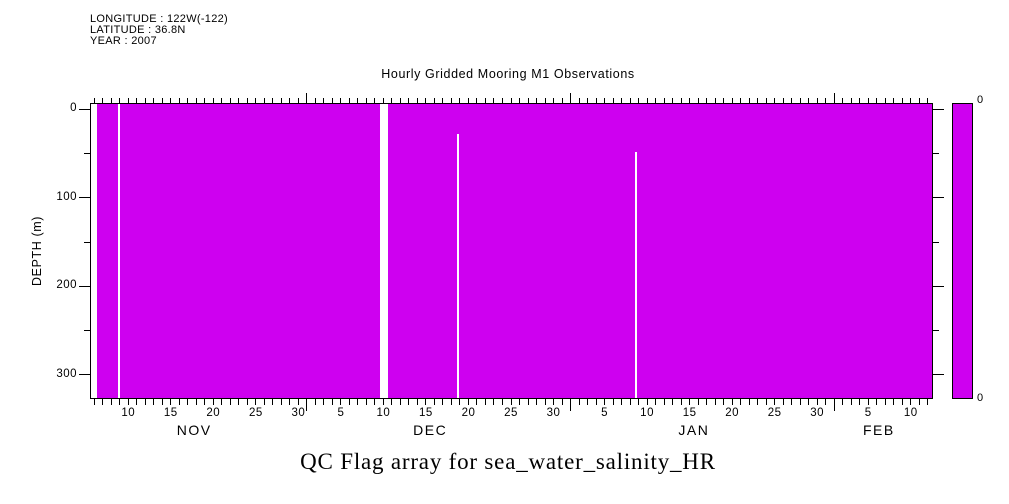  Describe the element at coordinates (980, 398) in the screenshot. I see `colorbar-bottom-label: 0` at that location.